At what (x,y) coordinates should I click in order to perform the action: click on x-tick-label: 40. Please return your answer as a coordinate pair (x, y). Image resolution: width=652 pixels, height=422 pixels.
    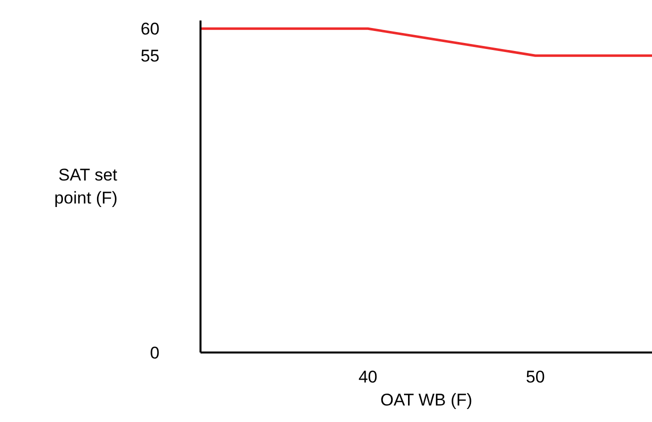
    Looking at the image, I should click on (368, 377).